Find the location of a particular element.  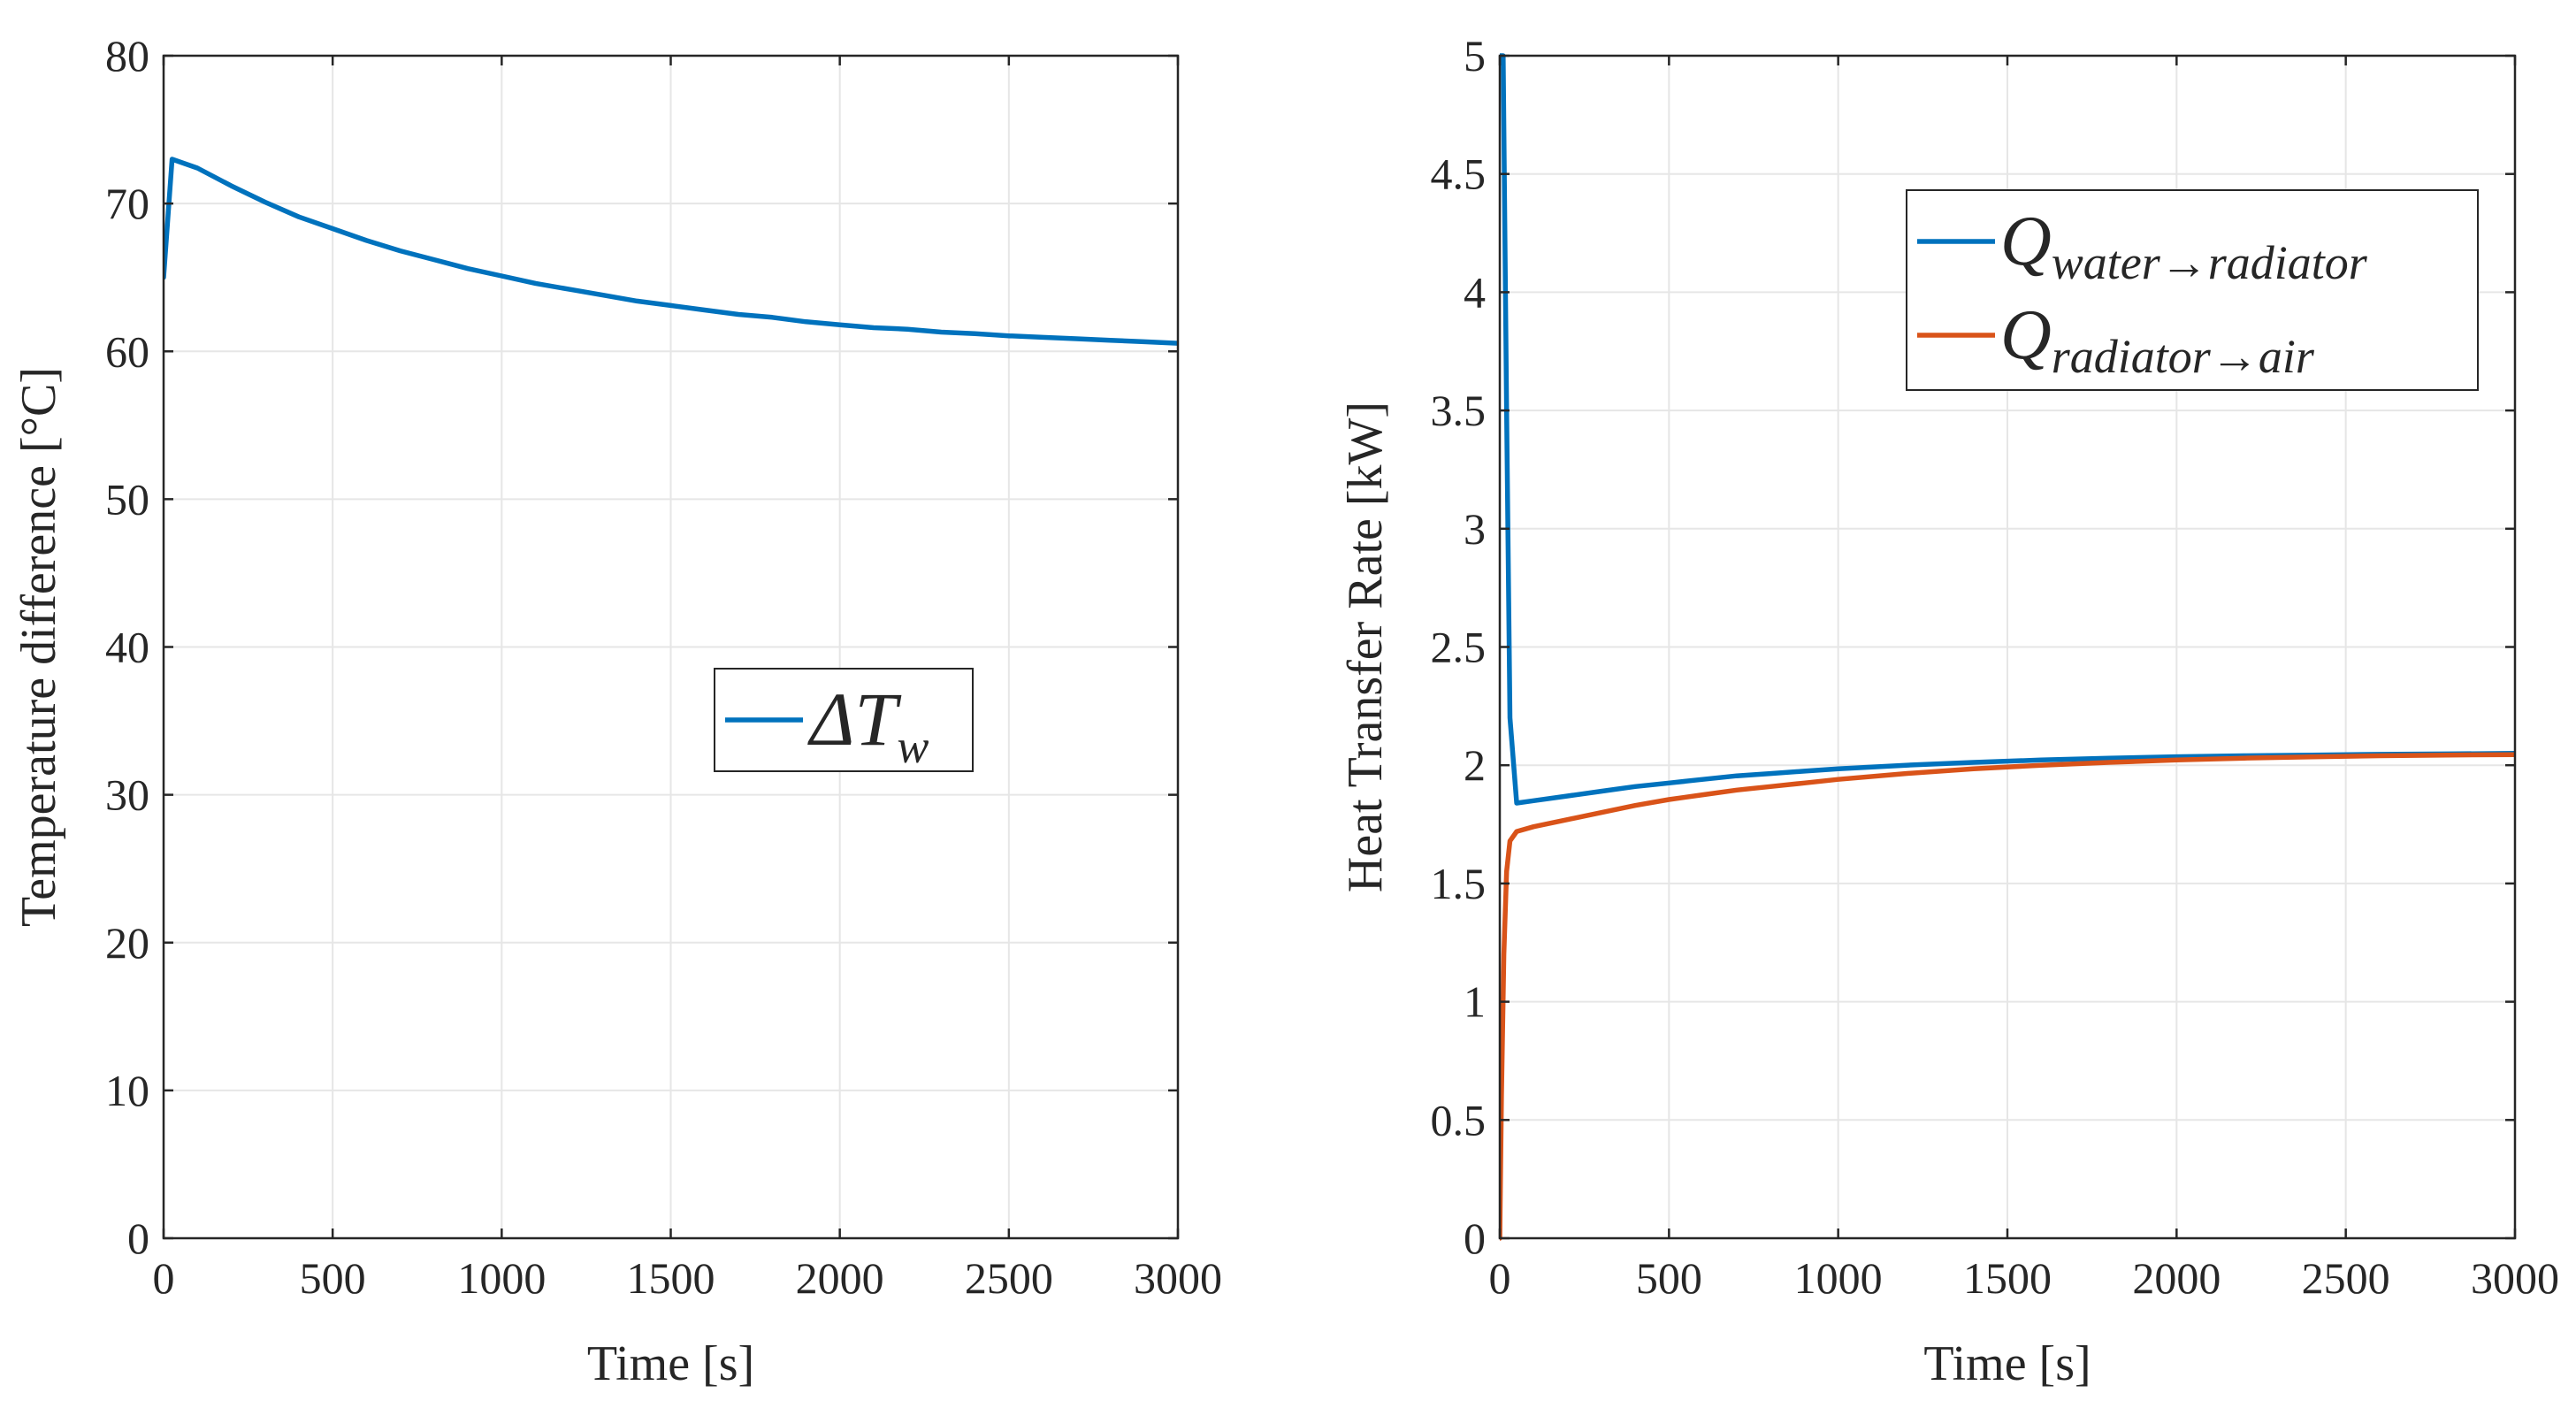

y-tick-label: 4 is located at coordinates (1475, 292).